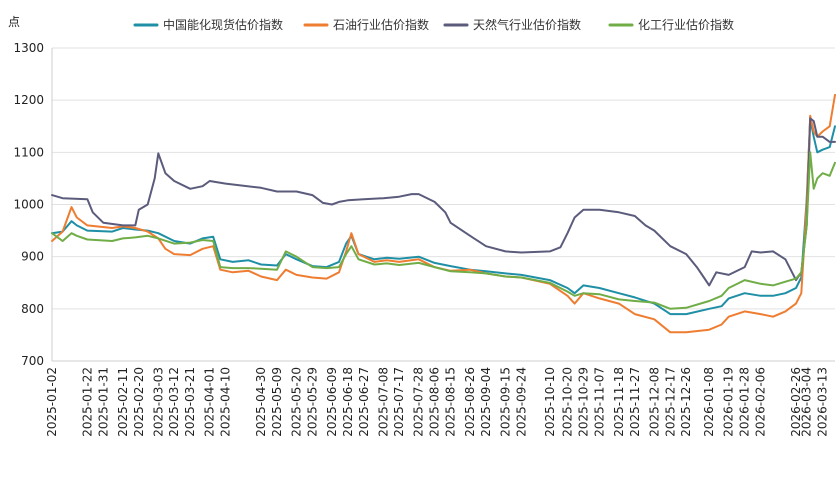  Describe the element at coordinates (381, 24) in the screenshot. I see `legend-item-label: 石油行业估价指数` at that location.